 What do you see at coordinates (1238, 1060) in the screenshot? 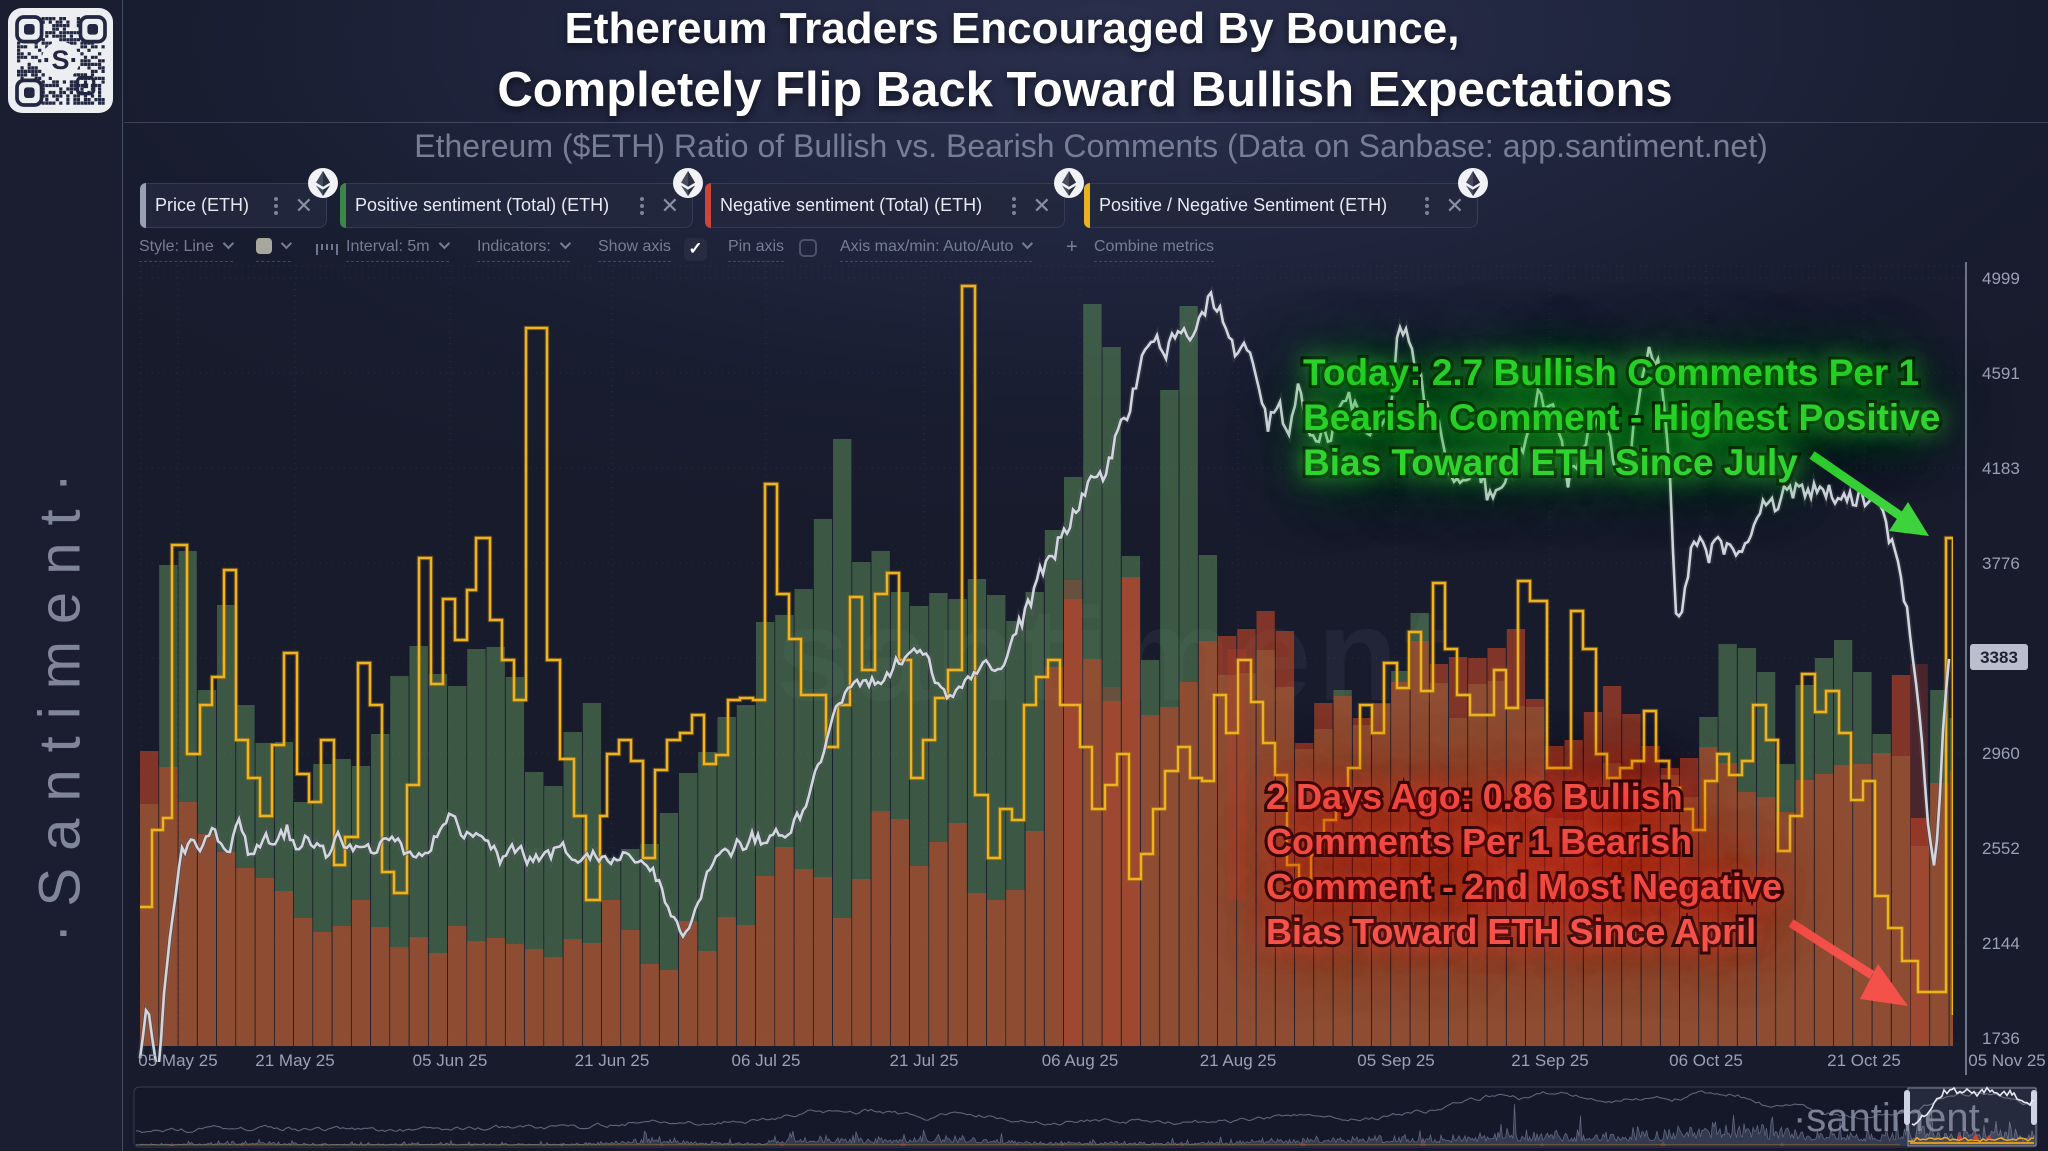
I see `svg-text: 21 Aug 25` at bounding box center [1238, 1060].